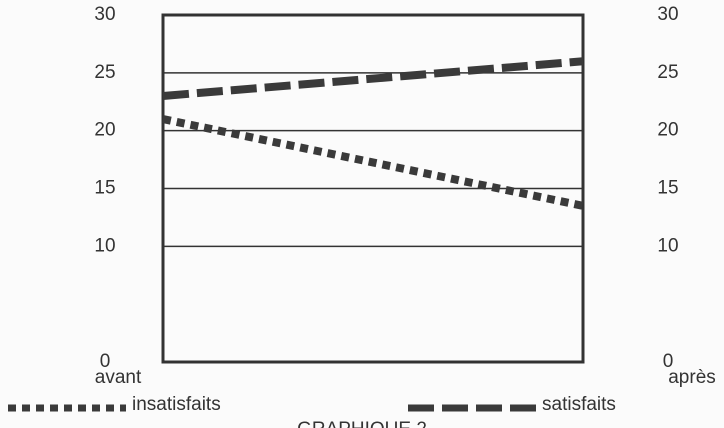  What do you see at coordinates (667, 72) in the screenshot?
I see `y2-tick-label: 25` at bounding box center [667, 72].